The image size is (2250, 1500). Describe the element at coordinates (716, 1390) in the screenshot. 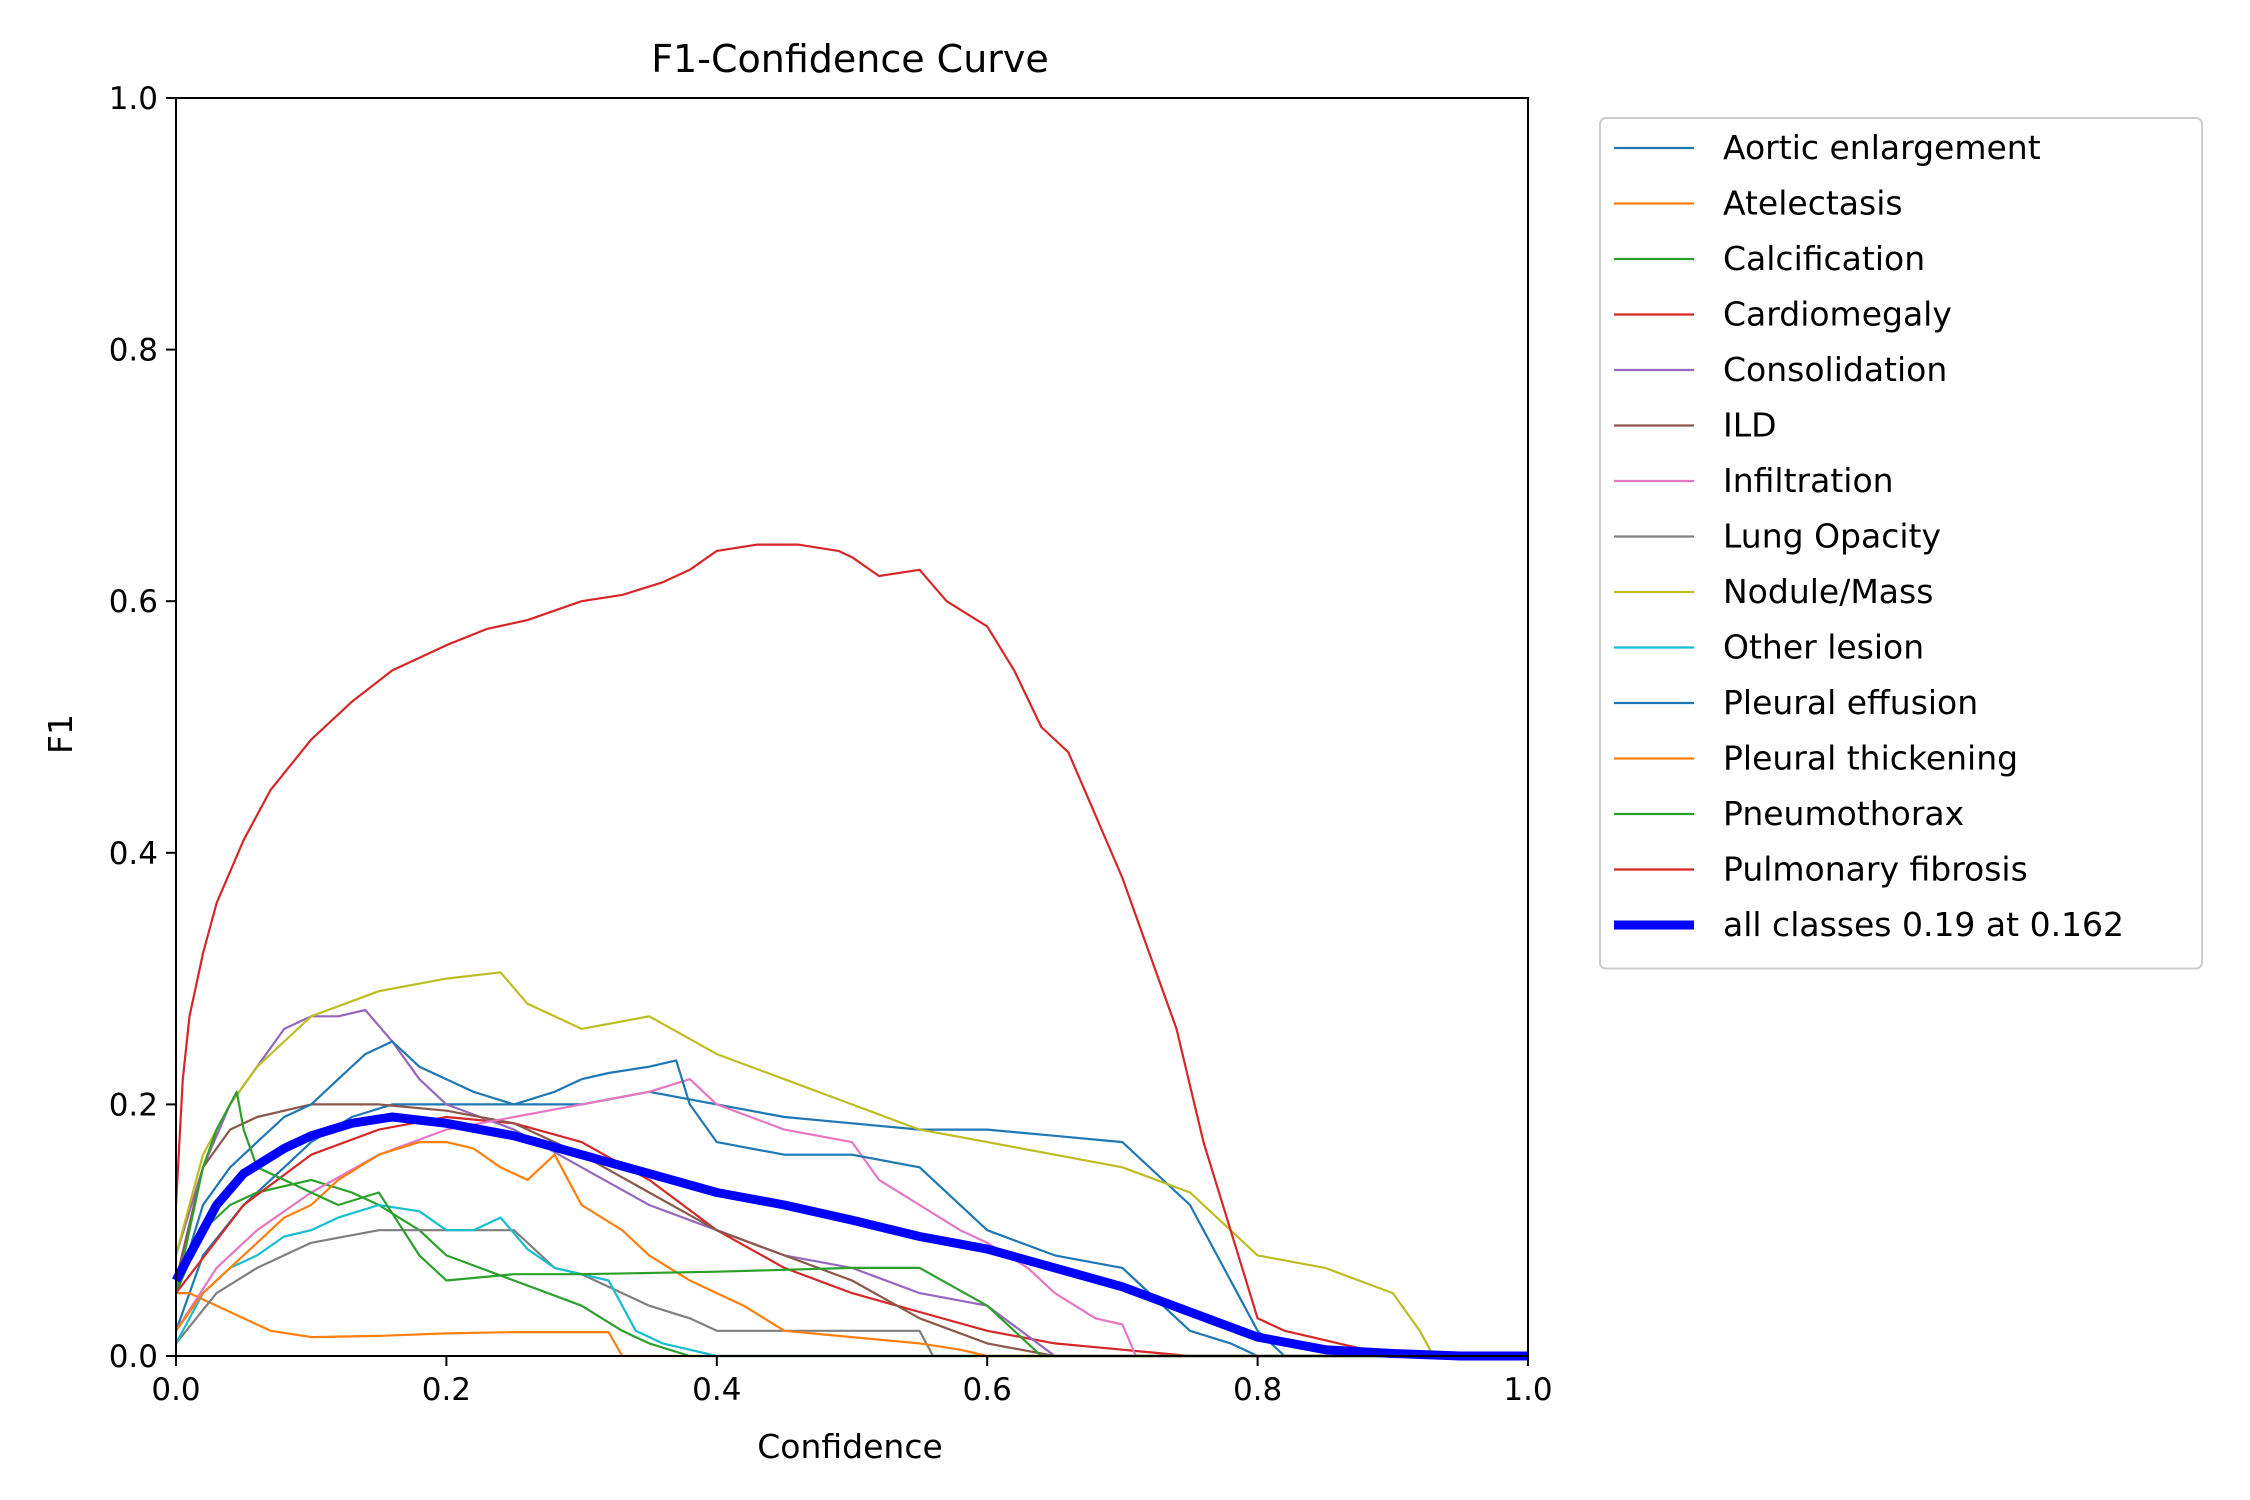

I see `x-tick-label-2: 0.4` at that location.